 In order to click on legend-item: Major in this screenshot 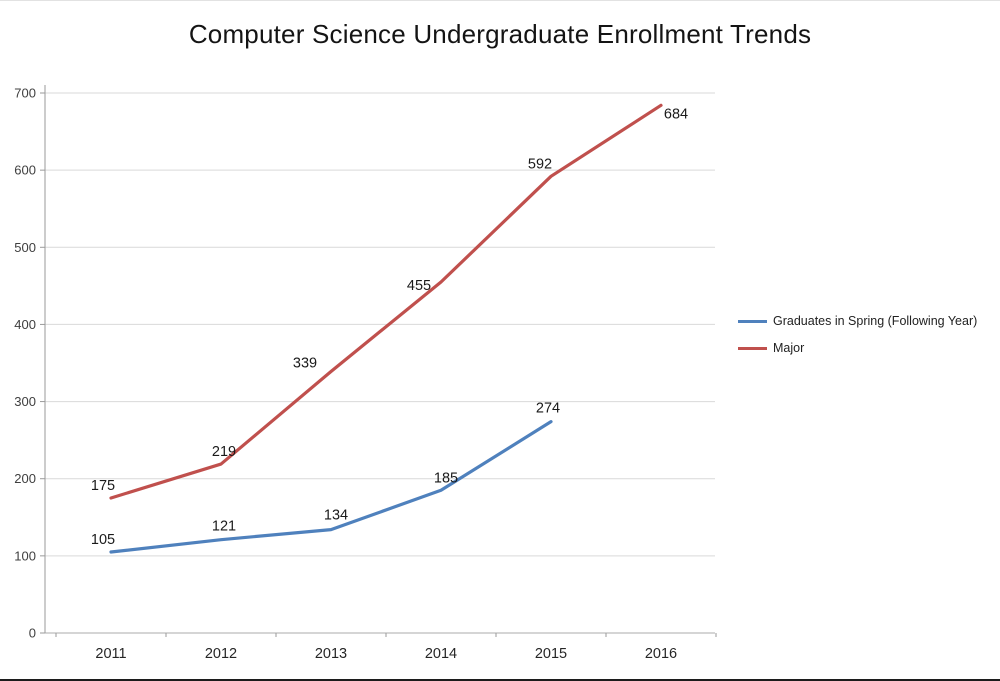, I will do `click(857, 348)`.